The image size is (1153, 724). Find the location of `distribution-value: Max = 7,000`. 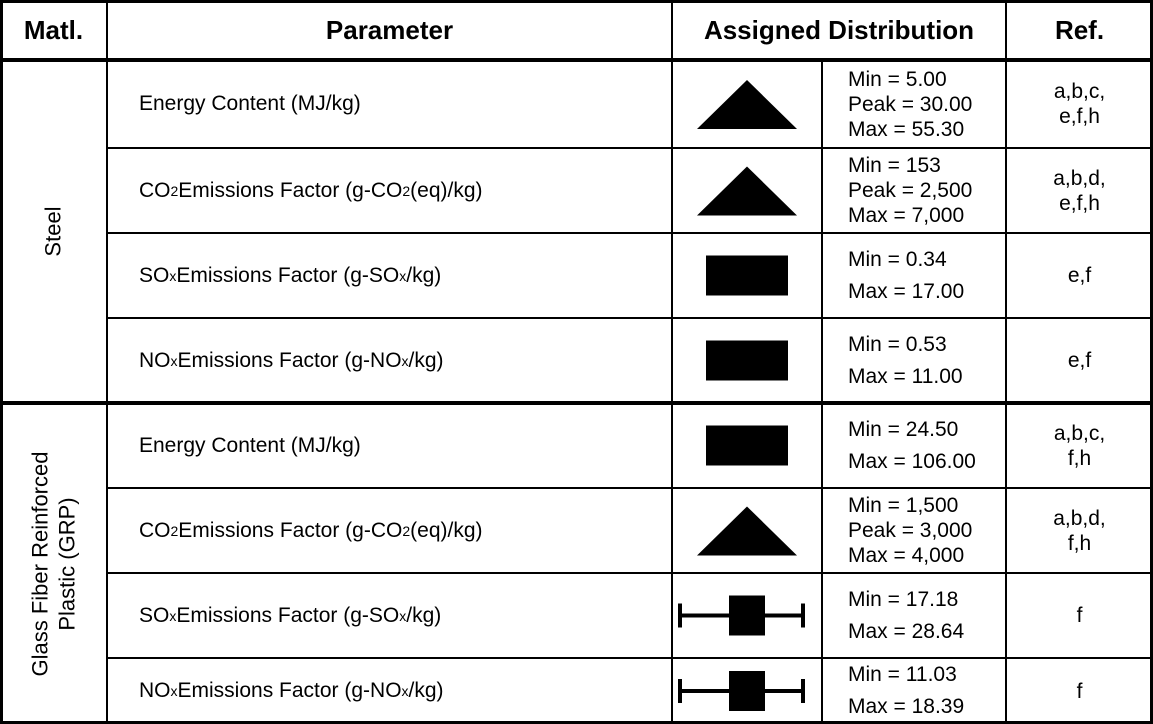

distribution-value: Max = 7,000 is located at coordinates (906, 215).